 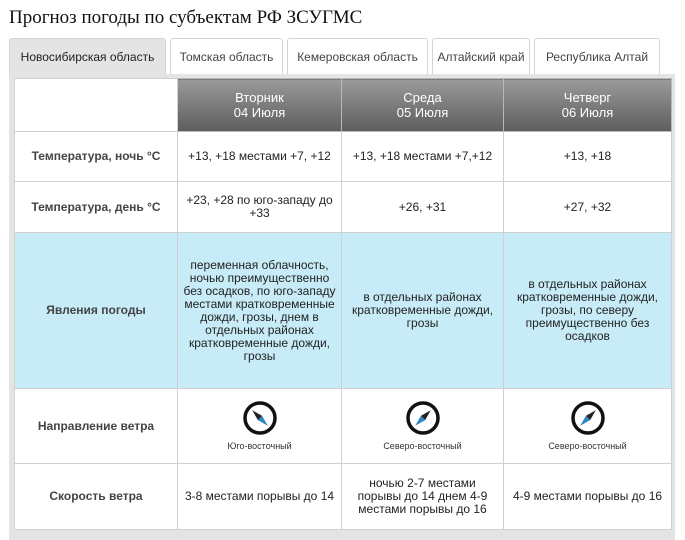 I want to click on row-label-wind-speed: Скорость ветра, so click(x=96, y=496).